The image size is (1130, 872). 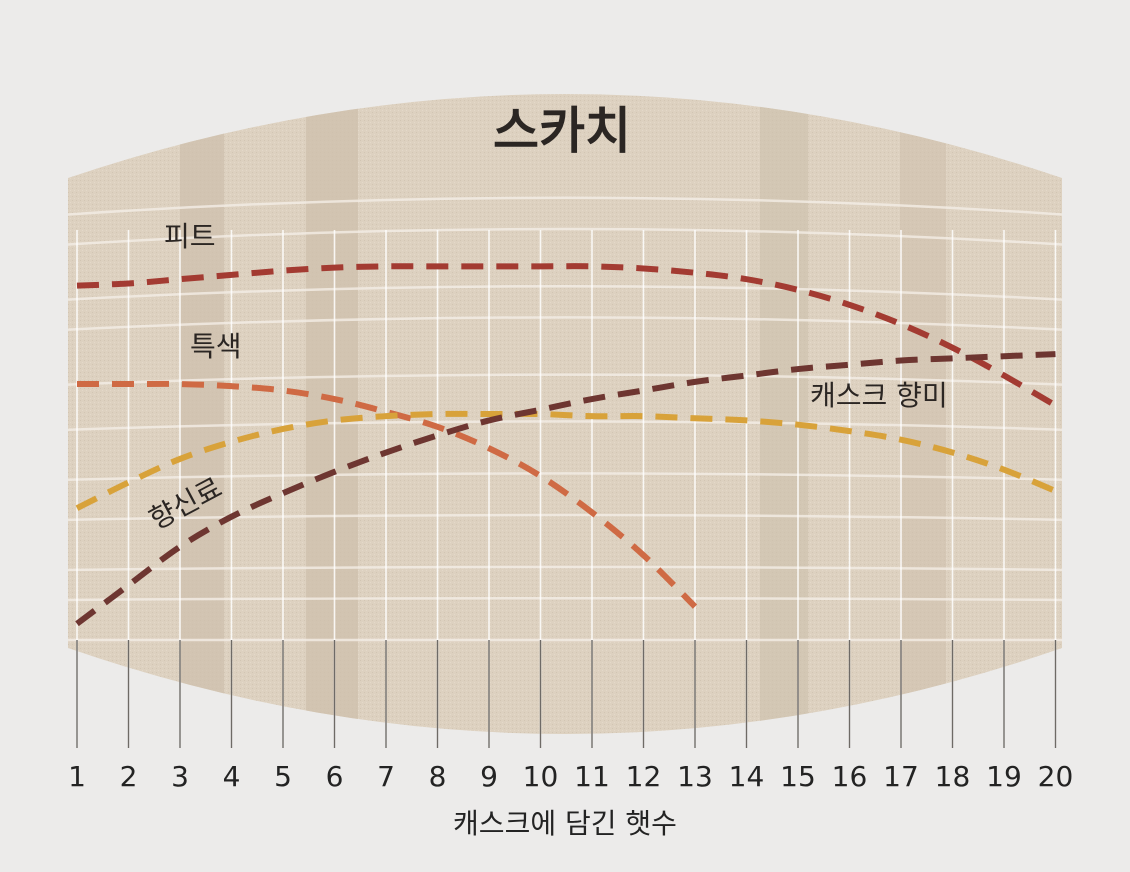 What do you see at coordinates (335, 776) in the screenshot?
I see `x-tick-label: 6` at bounding box center [335, 776].